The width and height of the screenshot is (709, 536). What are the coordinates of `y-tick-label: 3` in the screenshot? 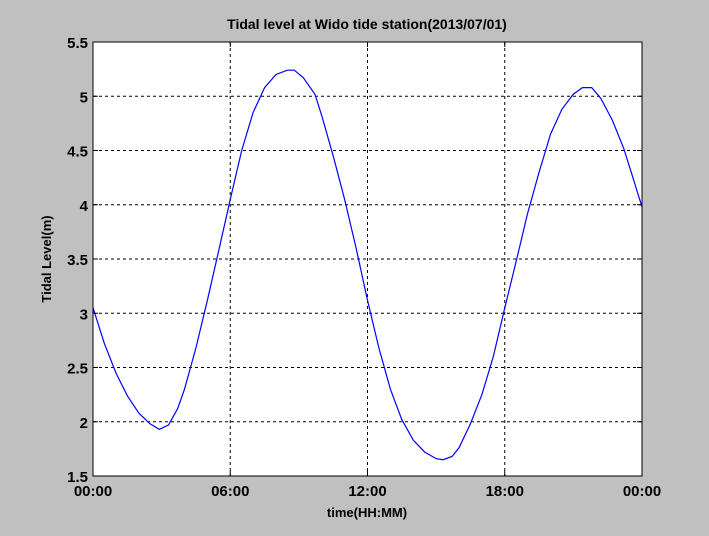 It's located at (84, 314).